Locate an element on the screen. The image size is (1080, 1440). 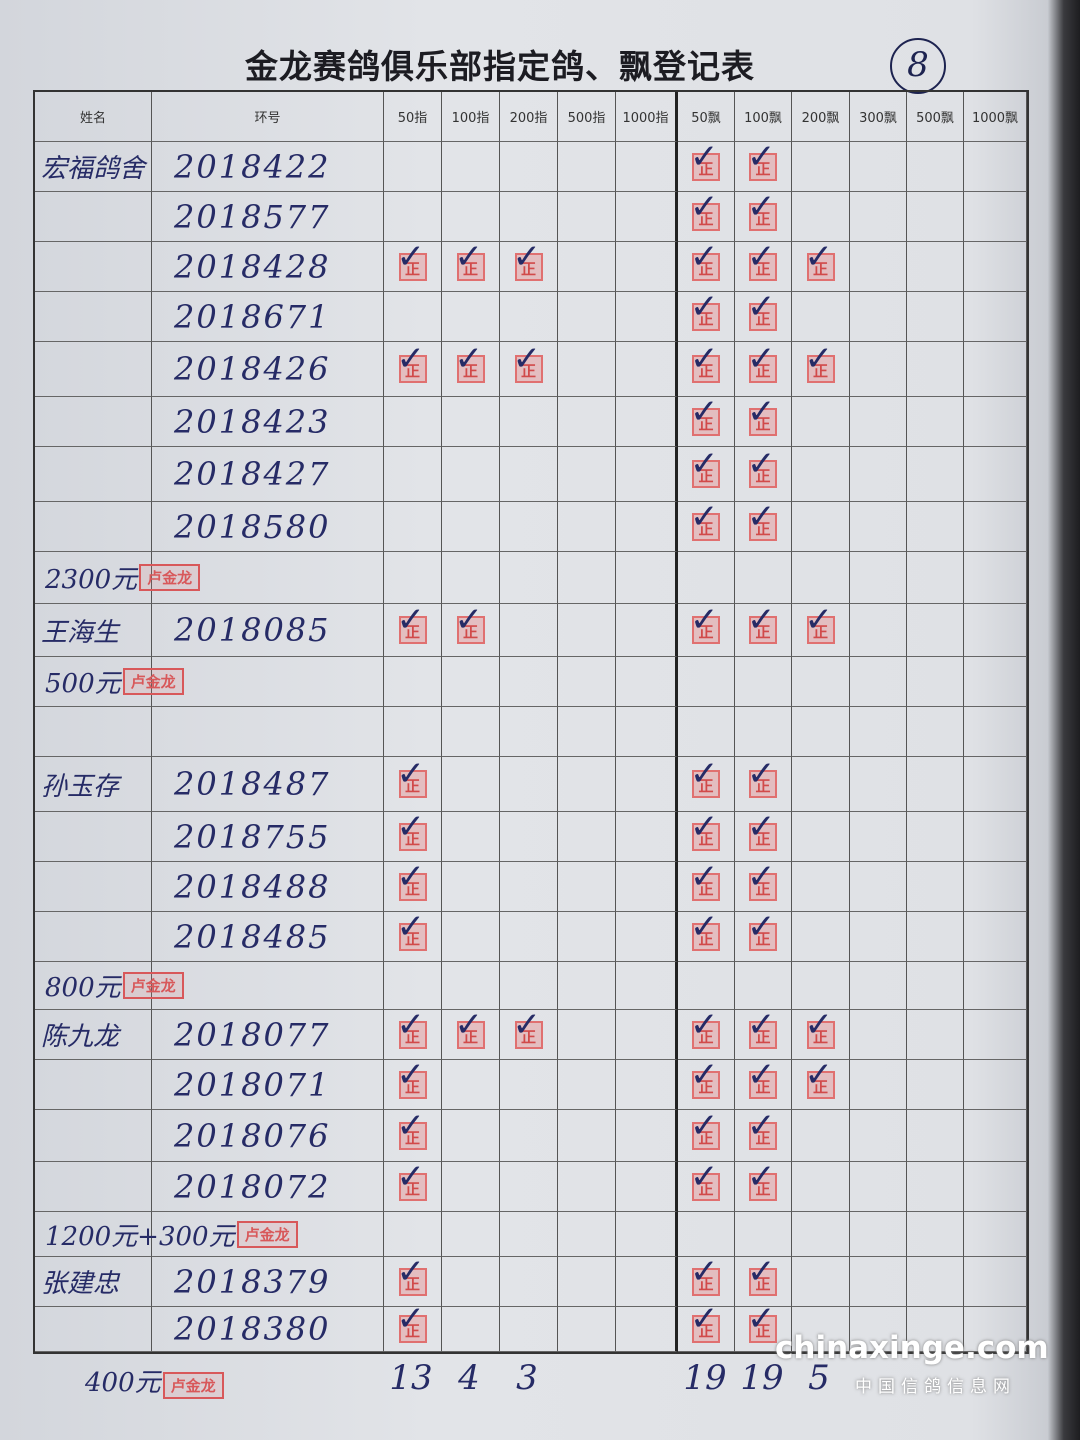
ring-number: 2018077 is located at coordinates (268, 1035).